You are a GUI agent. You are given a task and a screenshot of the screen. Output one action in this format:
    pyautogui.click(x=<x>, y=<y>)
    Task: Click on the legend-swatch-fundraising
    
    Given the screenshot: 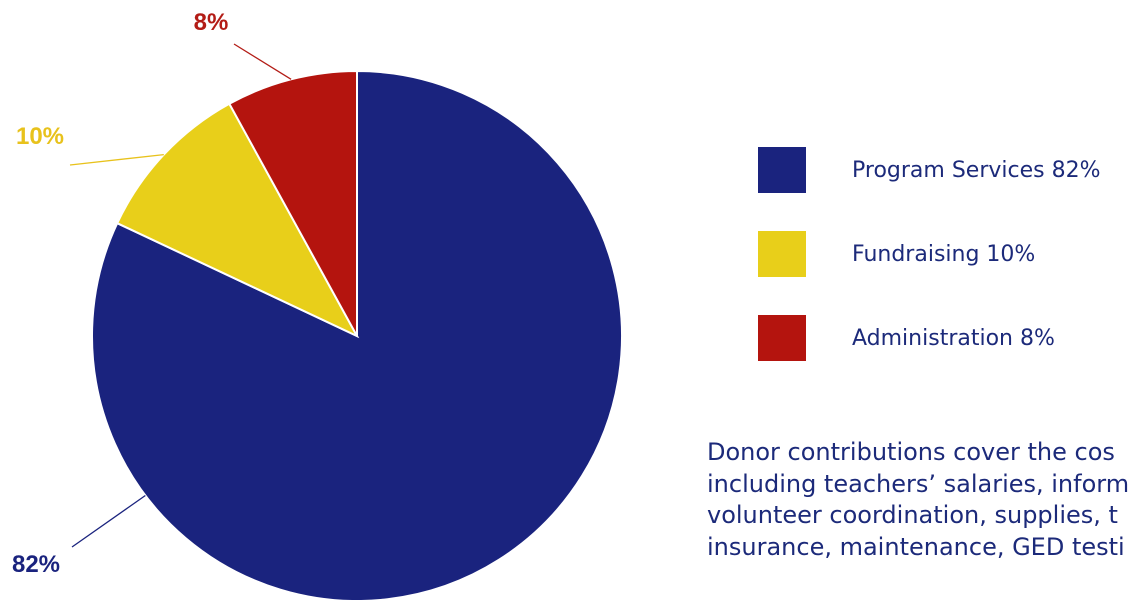 What is the action you would take?
    pyautogui.click(x=782, y=254)
    